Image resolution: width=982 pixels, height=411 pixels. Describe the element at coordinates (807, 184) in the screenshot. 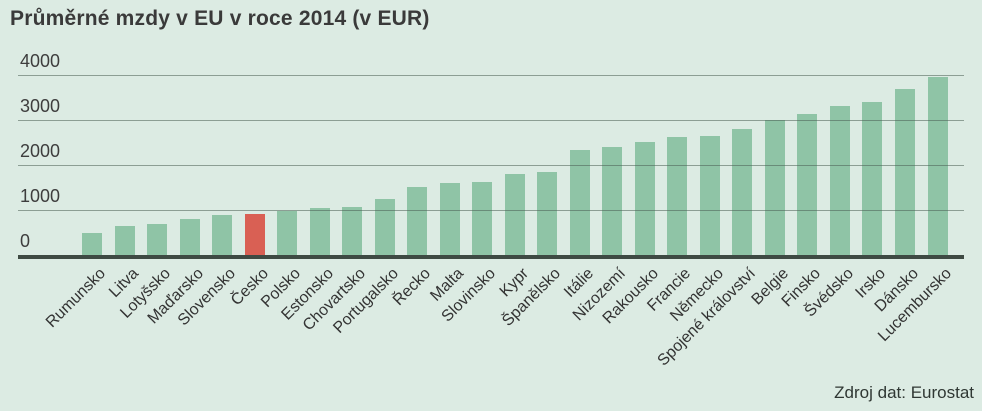

I see `bar-finsko` at that location.